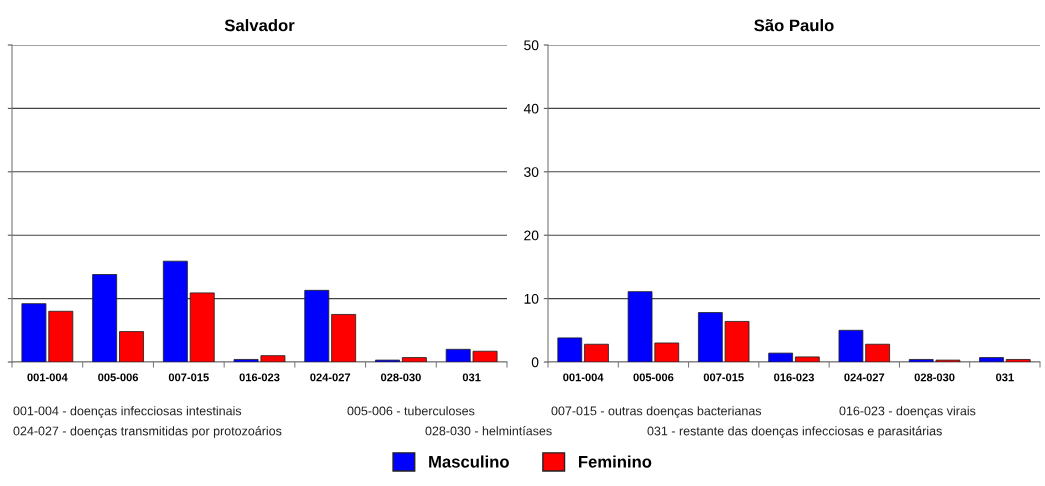  I want to click on y-tick-label: 10, so click(531, 298).